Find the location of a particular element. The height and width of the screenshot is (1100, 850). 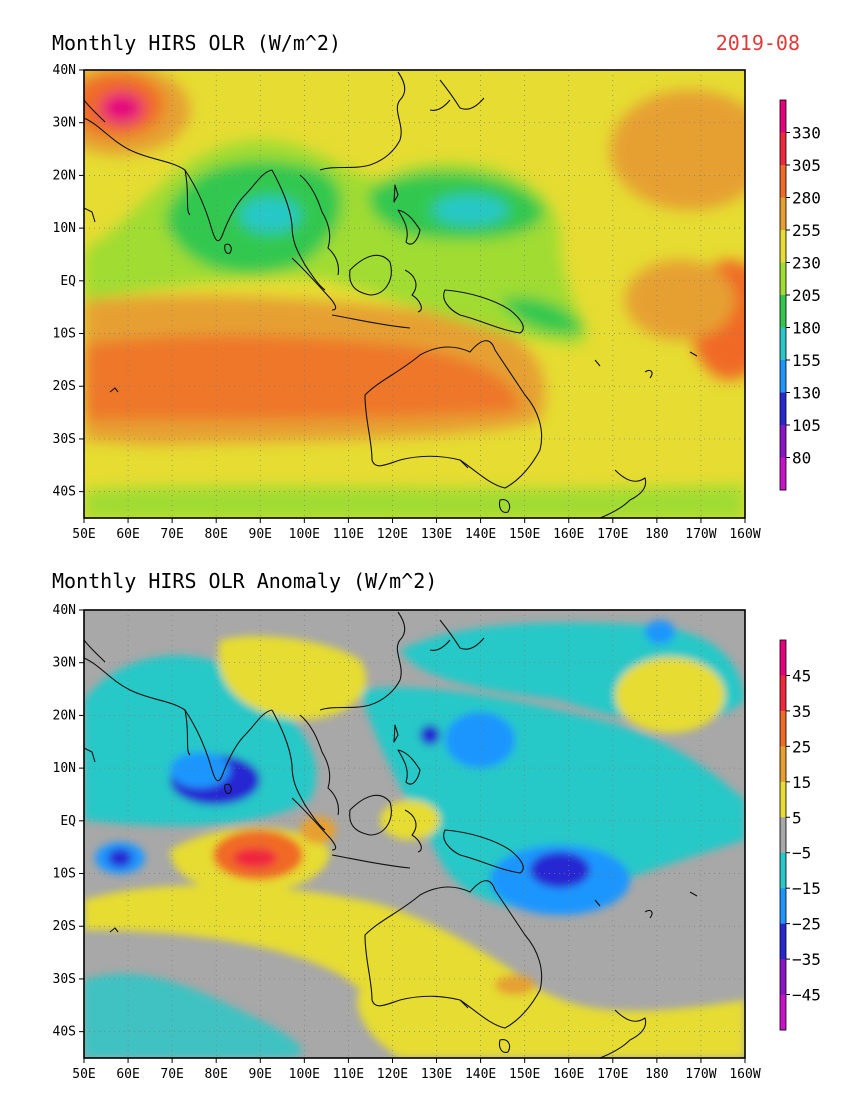

colorbar-label: −35 is located at coordinates (806, 959).